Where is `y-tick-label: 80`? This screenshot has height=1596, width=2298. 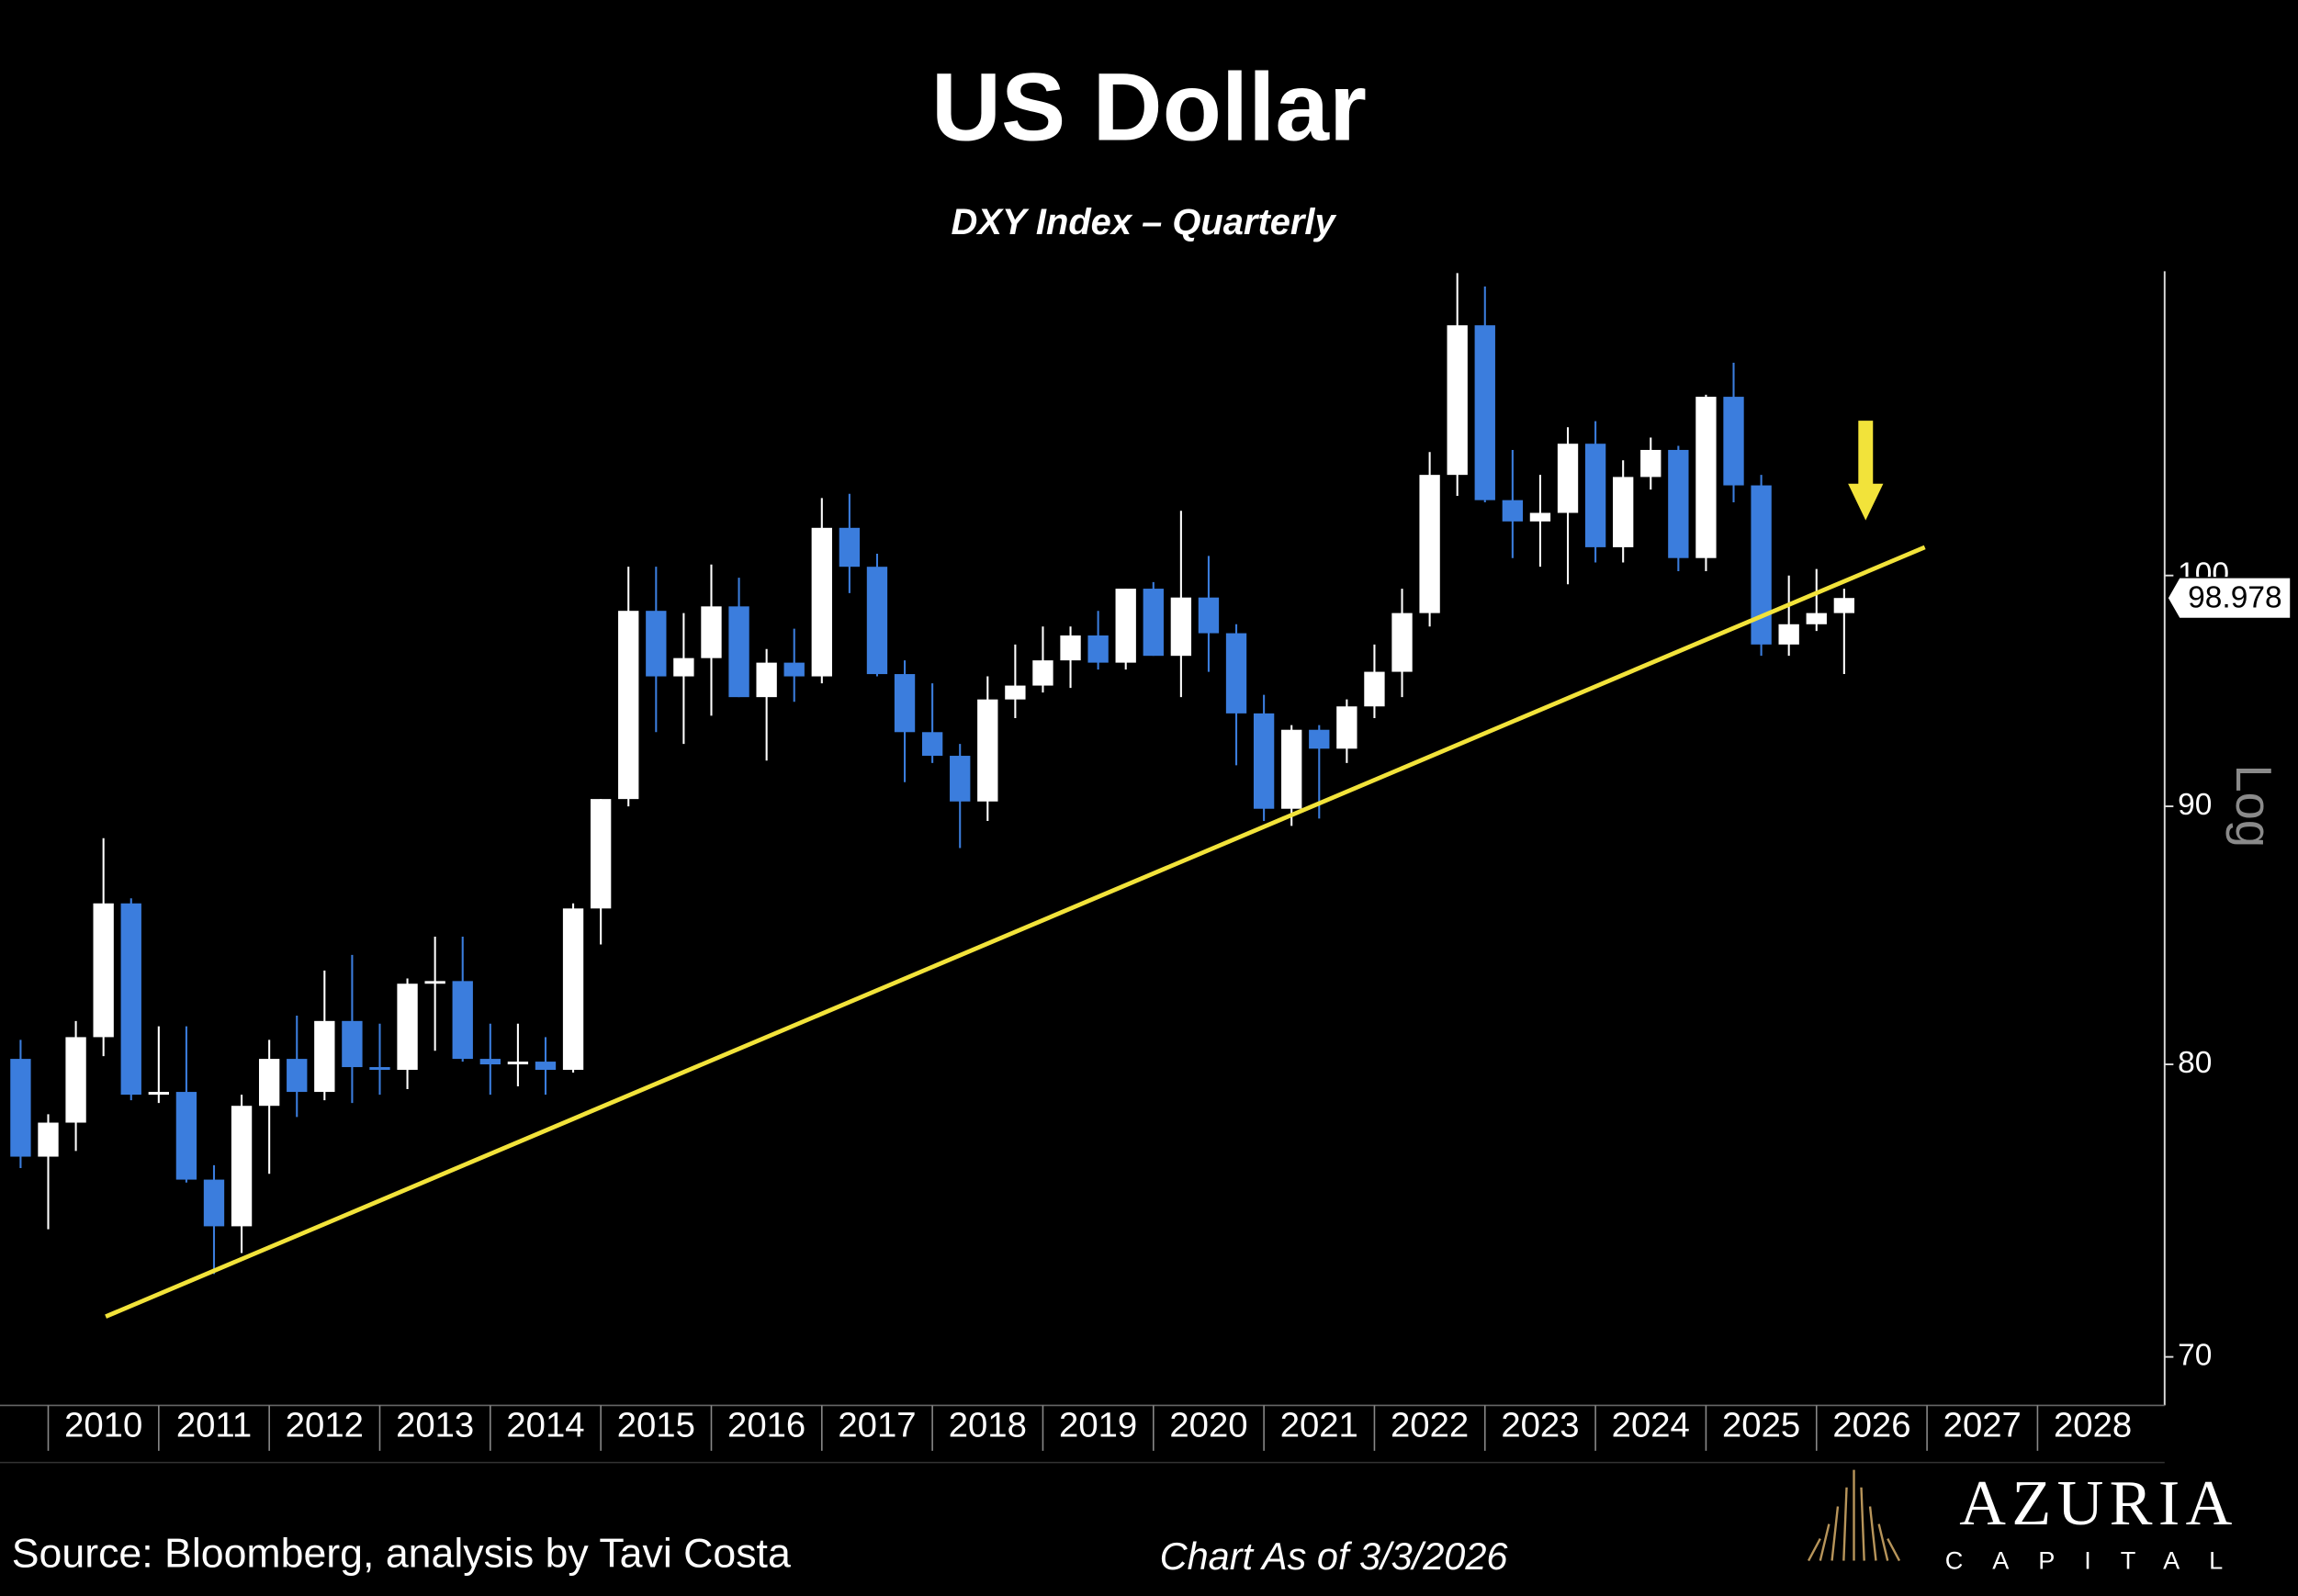 y-tick-label: 80 is located at coordinates (2195, 1063).